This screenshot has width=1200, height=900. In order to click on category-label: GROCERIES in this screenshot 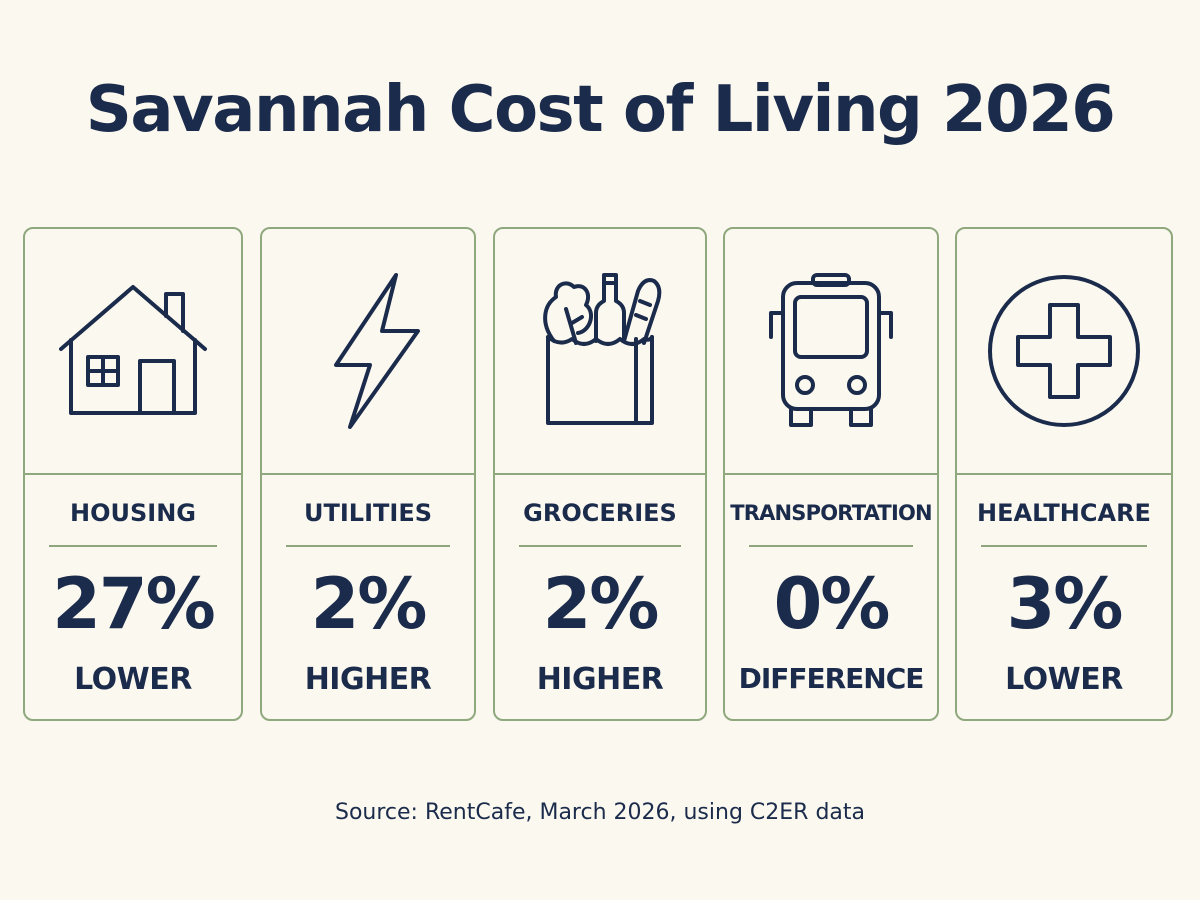, I will do `click(600, 513)`.